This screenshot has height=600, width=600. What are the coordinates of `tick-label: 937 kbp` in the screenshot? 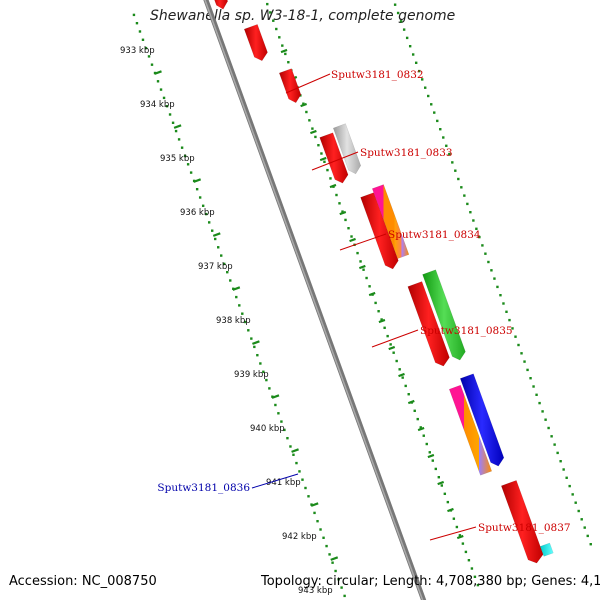 It's located at (215, 267).